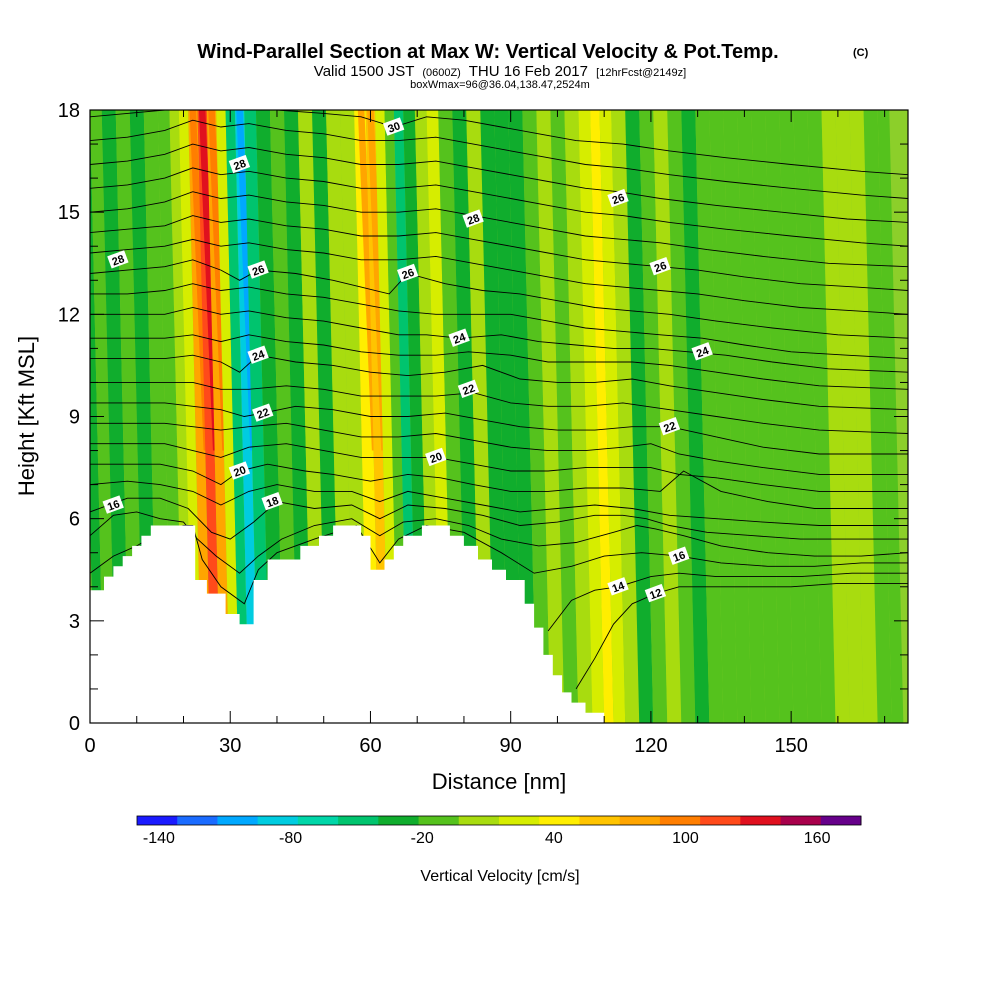 This screenshot has height=1000, width=1000. Describe the element at coordinates (661, 267) in the screenshot. I see `contour-label-text: 26` at that location.